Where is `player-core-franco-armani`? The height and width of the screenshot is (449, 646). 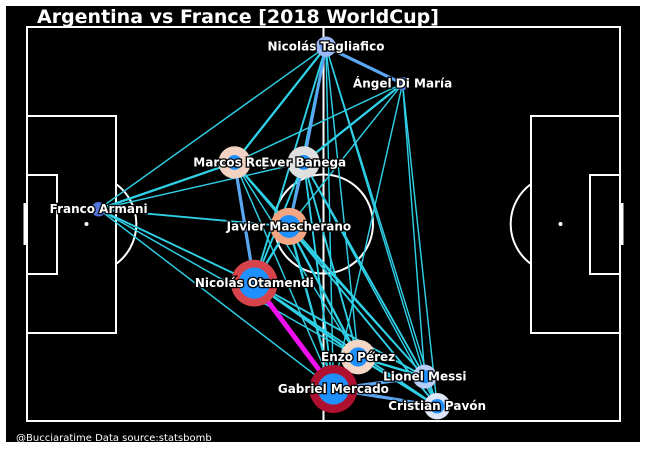
player-core-franco-armani is located at coordinates (98, 209).